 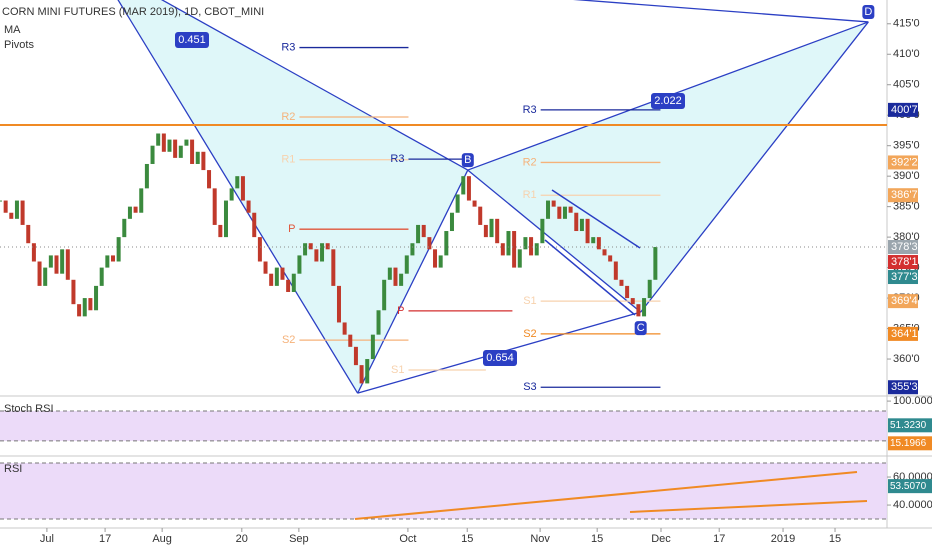 I want to click on y-tick-label: 395'0, so click(x=906, y=146).